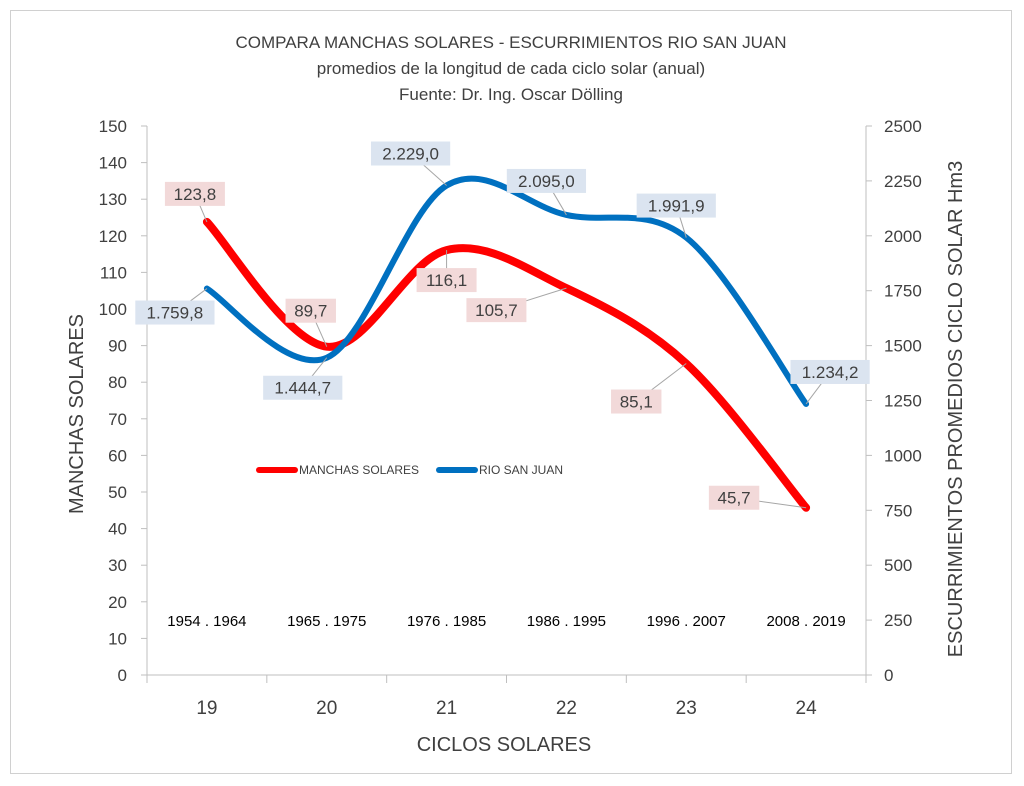  Describe the element at coordinates (566, 621) in the screenshot. I see `period-label: 1986 . 1995` at that location.